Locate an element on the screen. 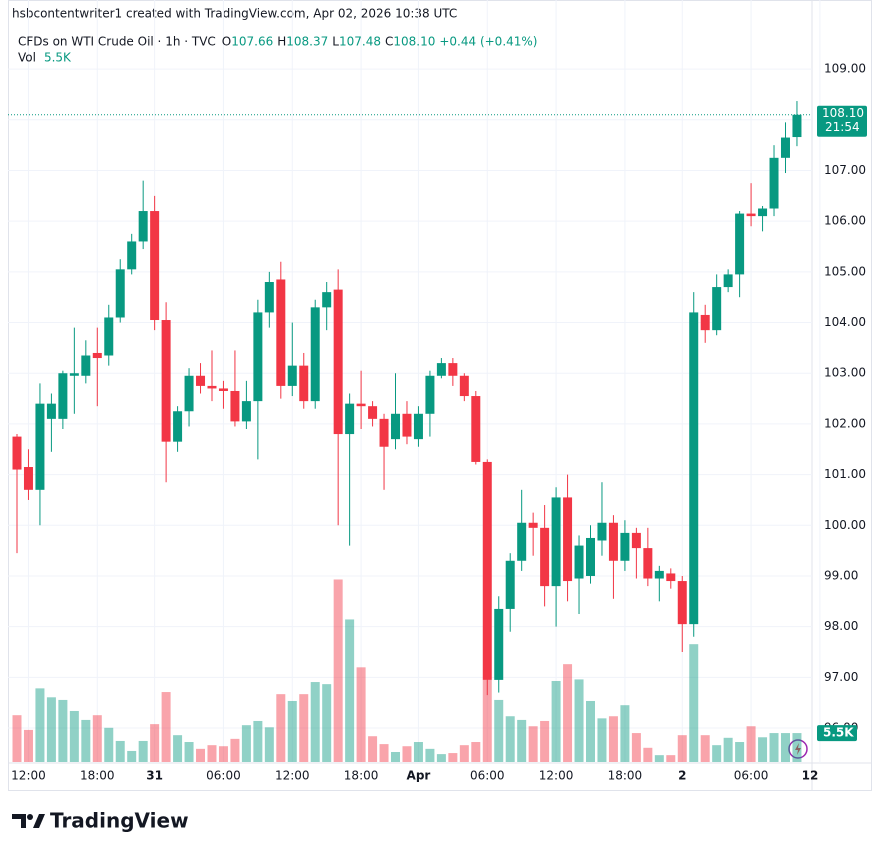  y-tick-label: 104.00 is located at coordinates (845, 322).